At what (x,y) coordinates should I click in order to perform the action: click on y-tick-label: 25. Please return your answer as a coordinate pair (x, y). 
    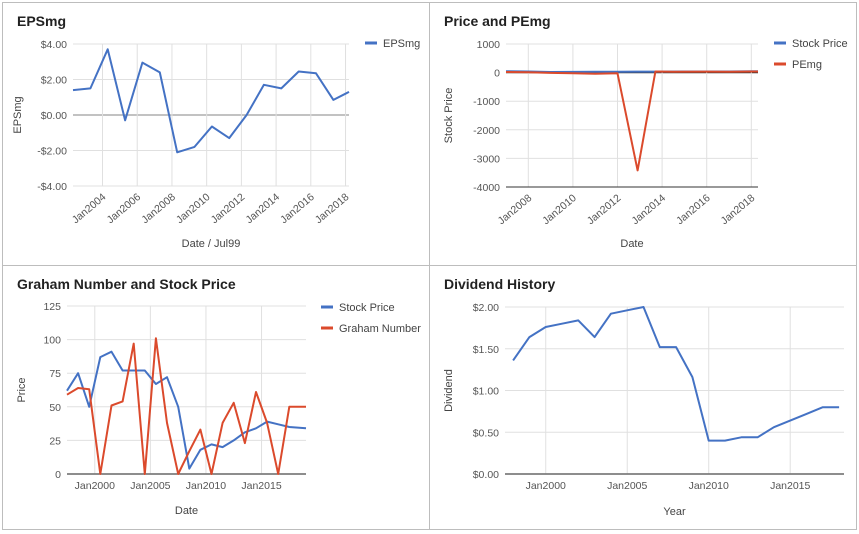
    Looking at the image, I should click on (55, 441).